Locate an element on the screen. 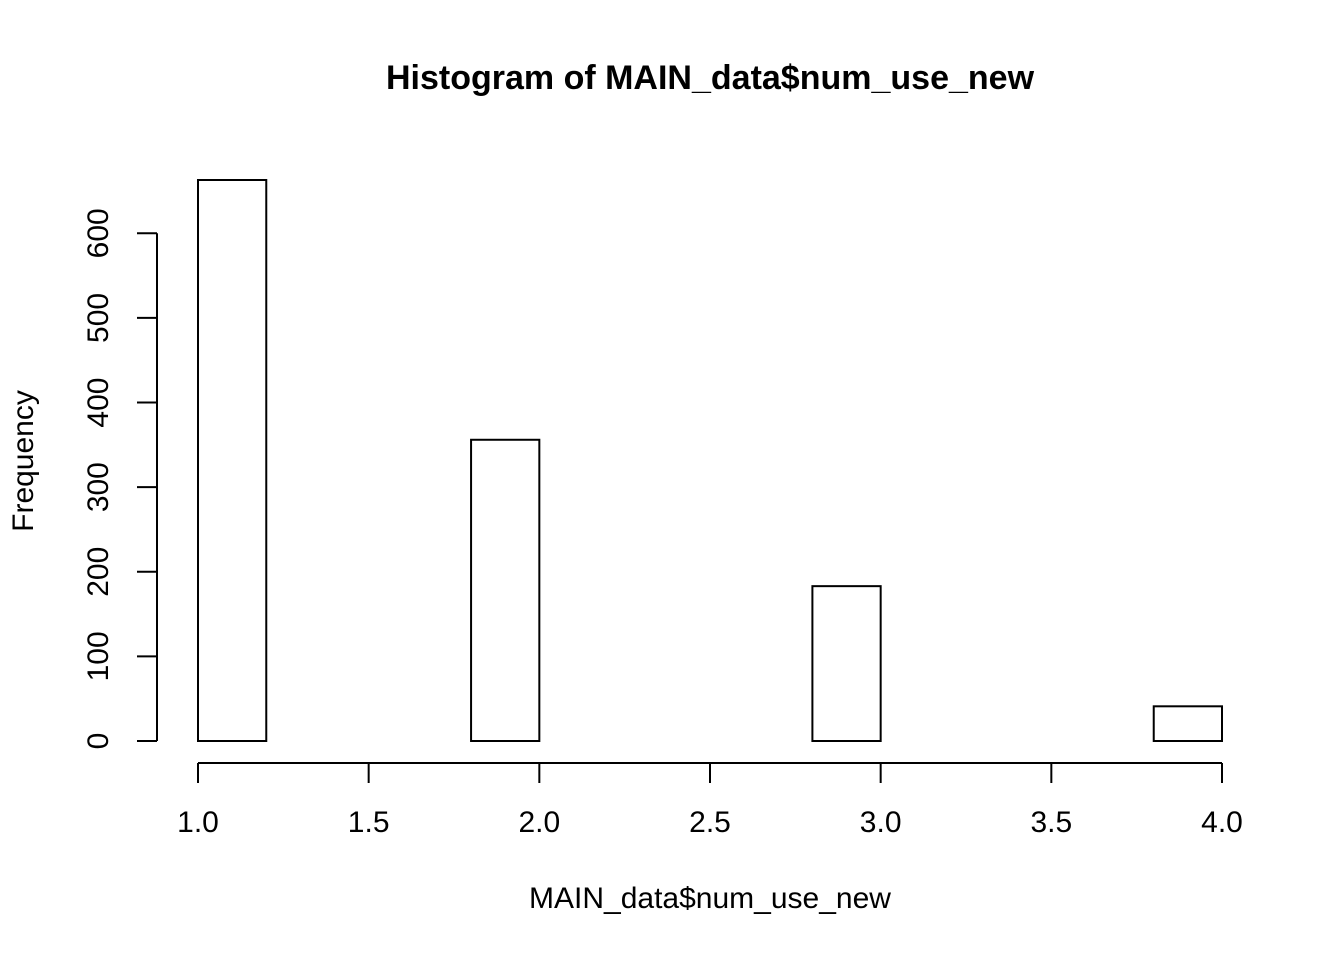  y-tick-label: 400 is located at coordinates (98, 403).